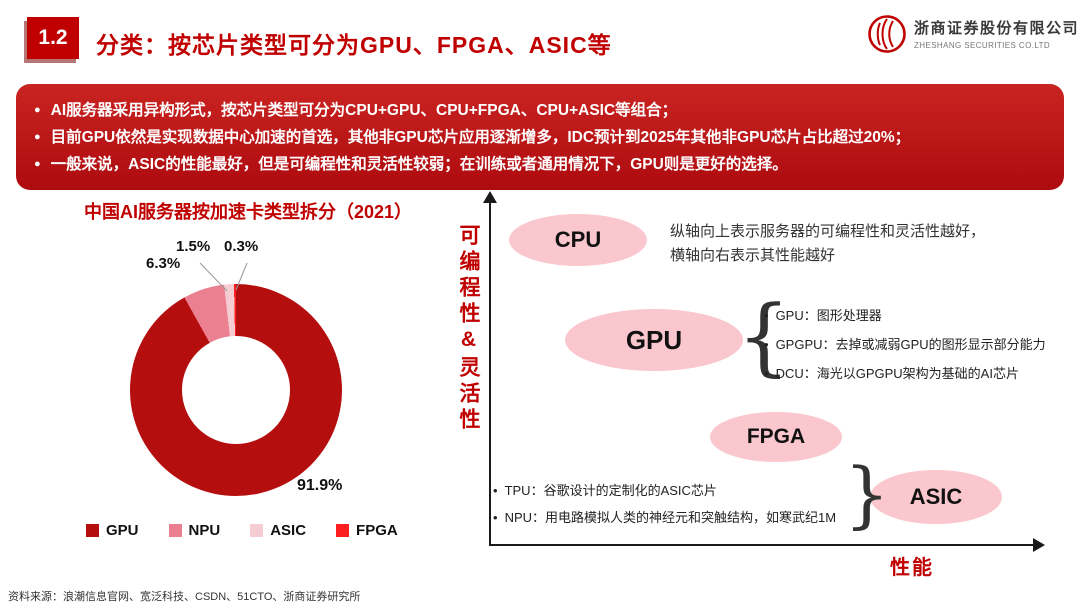 This screenshot has height=608, width=1080. What do you see at coordinates (776, 437) in the screenshot?
I see `bubble-fpga: FPGA` at bounding box center [776, 437].